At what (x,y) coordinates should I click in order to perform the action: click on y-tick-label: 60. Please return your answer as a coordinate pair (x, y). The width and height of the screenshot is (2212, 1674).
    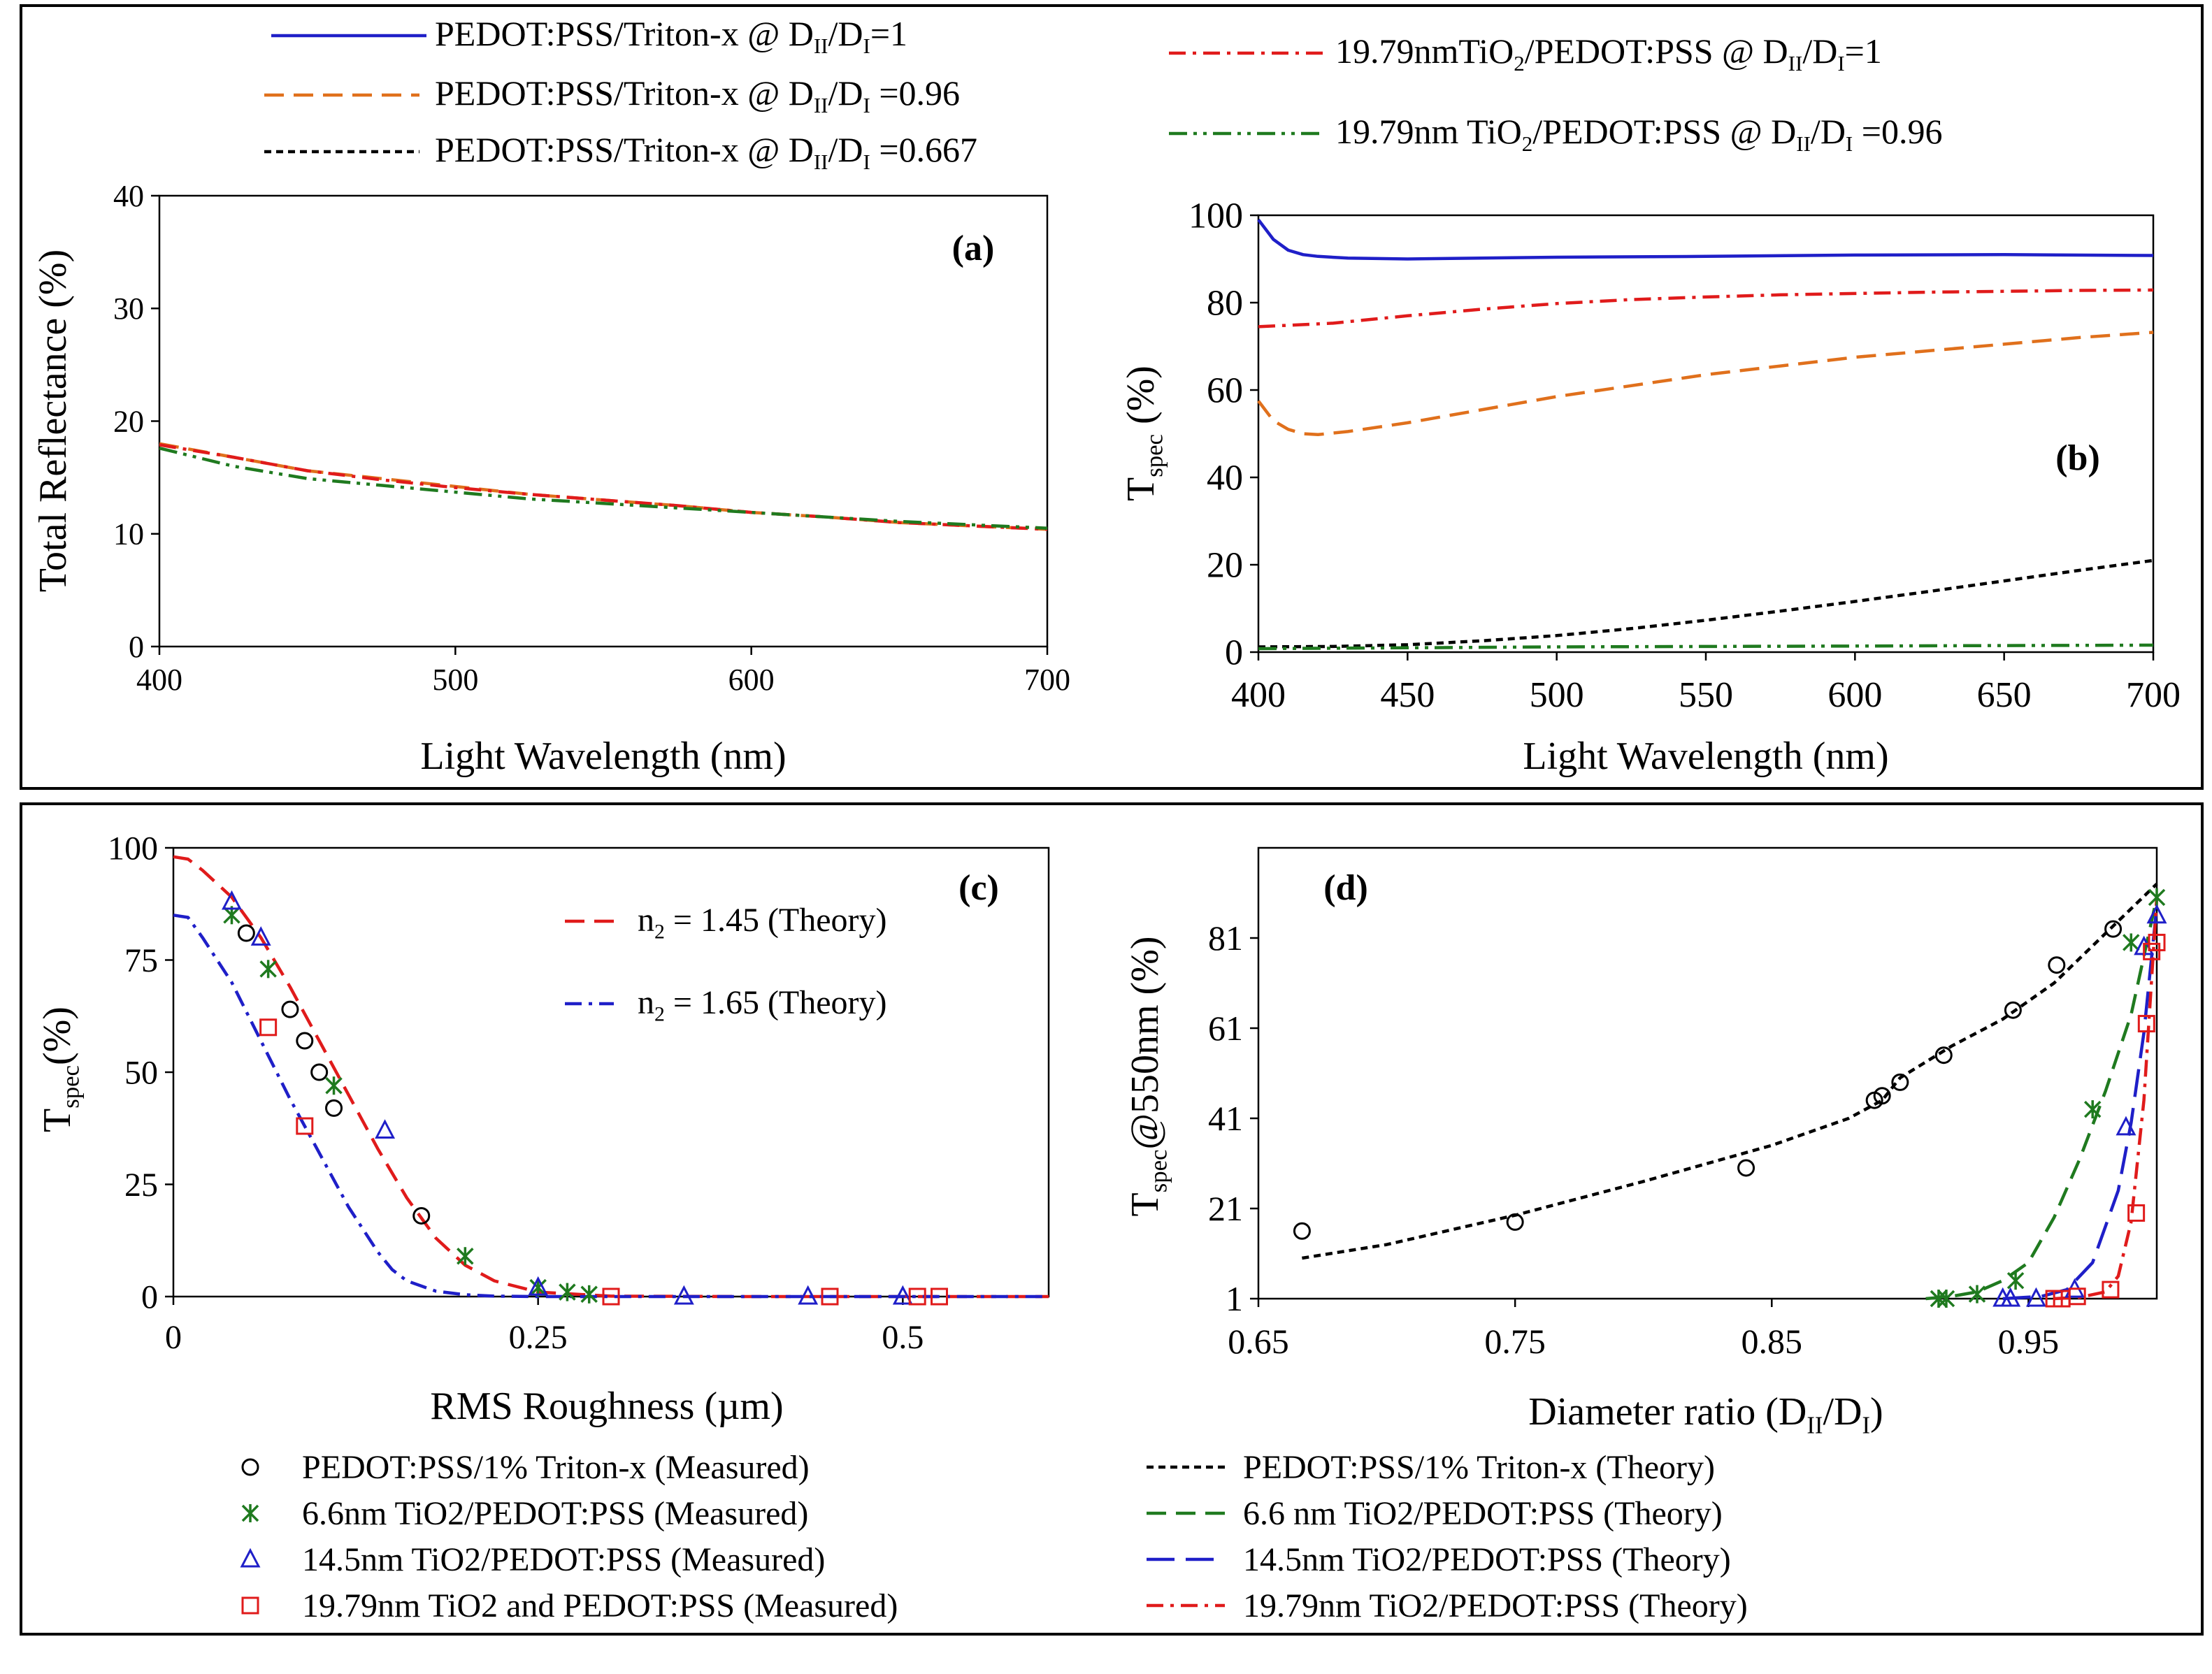
    Looking at the image, I should click on (1225, 391).